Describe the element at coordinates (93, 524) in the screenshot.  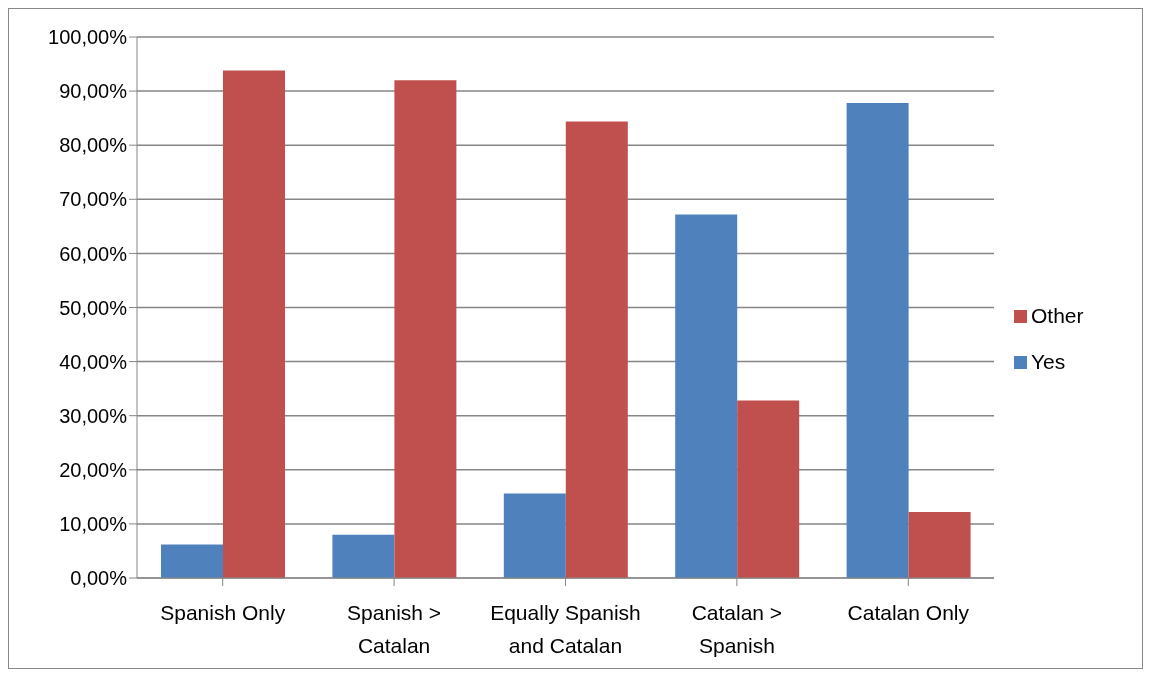
I see `y-tick-label: 10,00%` at that location.